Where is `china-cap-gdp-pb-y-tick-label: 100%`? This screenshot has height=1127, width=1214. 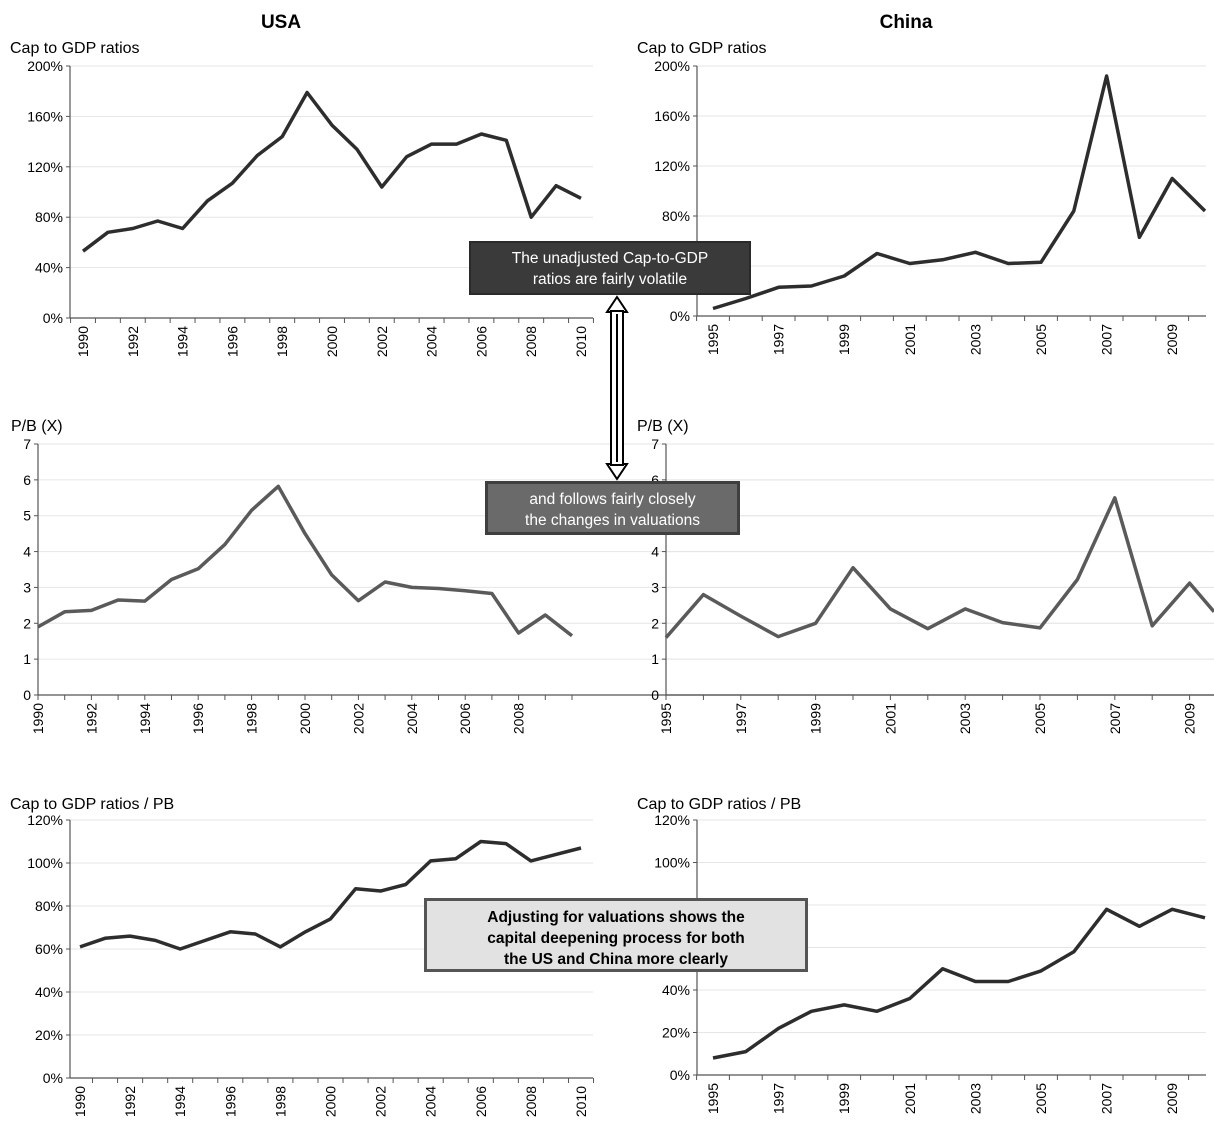
china-cap-gdp-pb-y-tick-label: 100% is located at coordinates (672, 863).